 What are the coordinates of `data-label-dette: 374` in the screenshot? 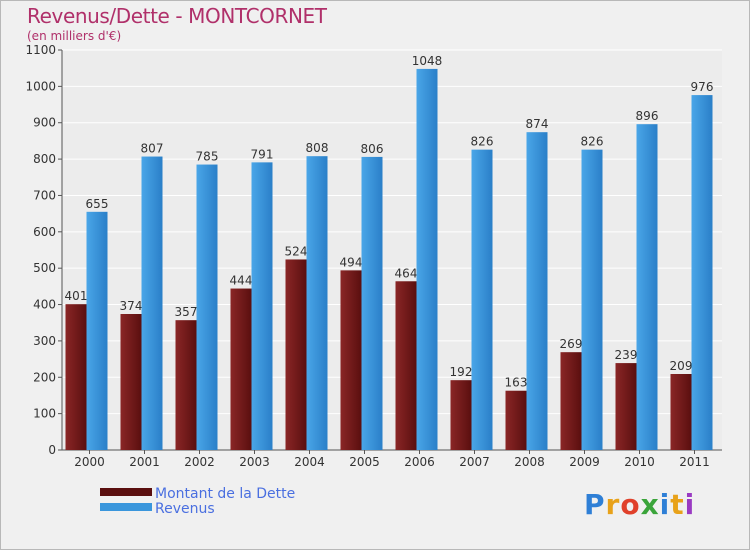 It's located at (131, 306).